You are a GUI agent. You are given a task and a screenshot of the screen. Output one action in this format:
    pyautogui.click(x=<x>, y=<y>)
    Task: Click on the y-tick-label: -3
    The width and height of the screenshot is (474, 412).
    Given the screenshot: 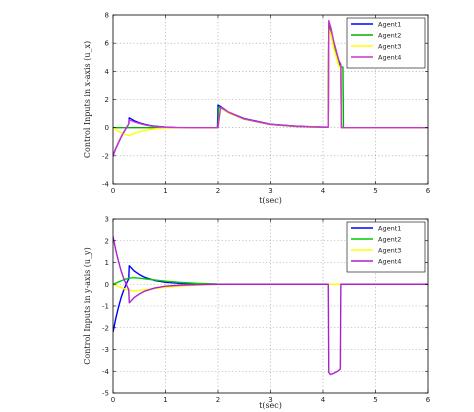 What is the action you would take?
    pyautogui.click(x=105, y=350)
    